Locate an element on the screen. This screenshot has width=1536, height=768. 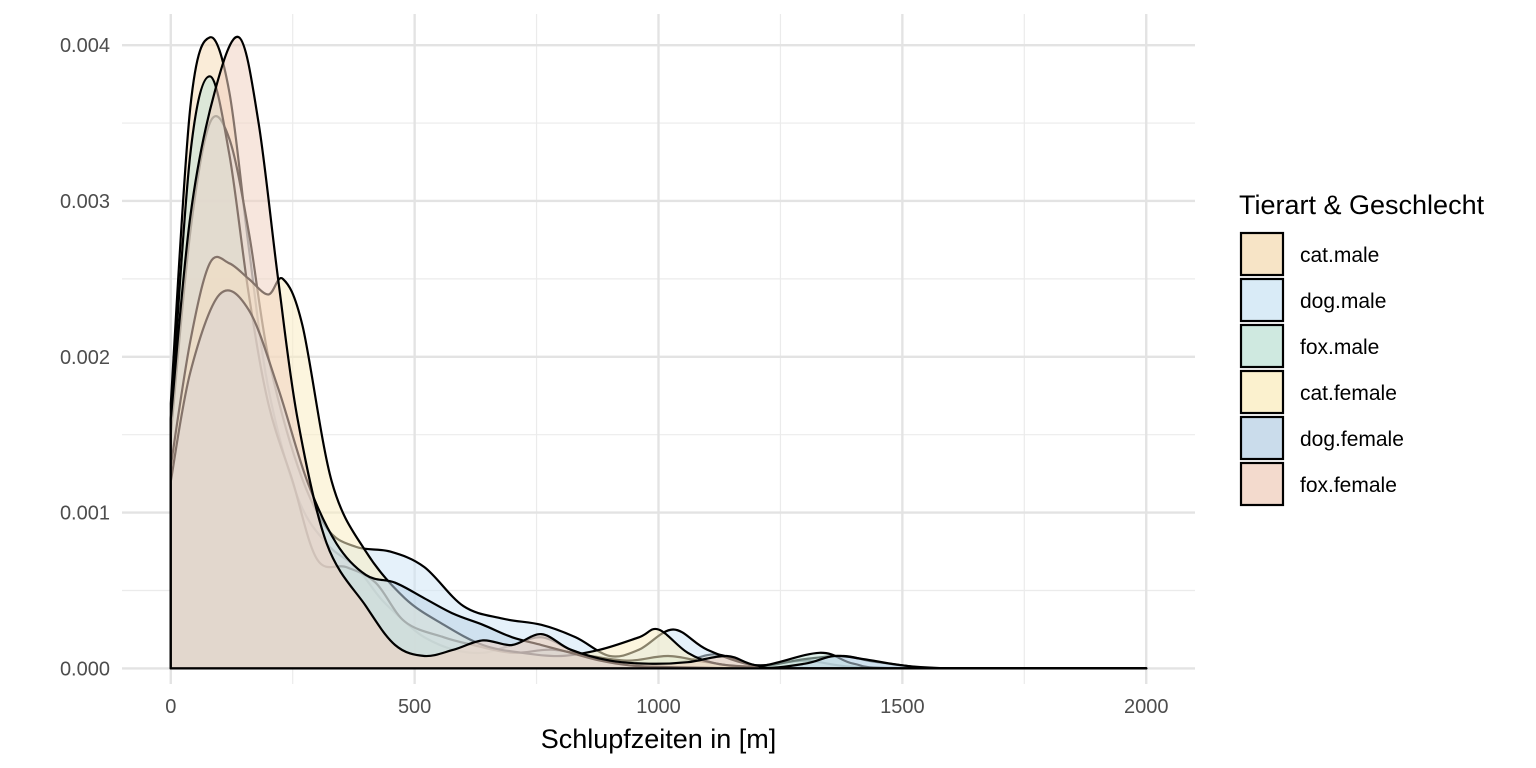
y-tick-label: 0.004 is located at coordinates (85, 46).